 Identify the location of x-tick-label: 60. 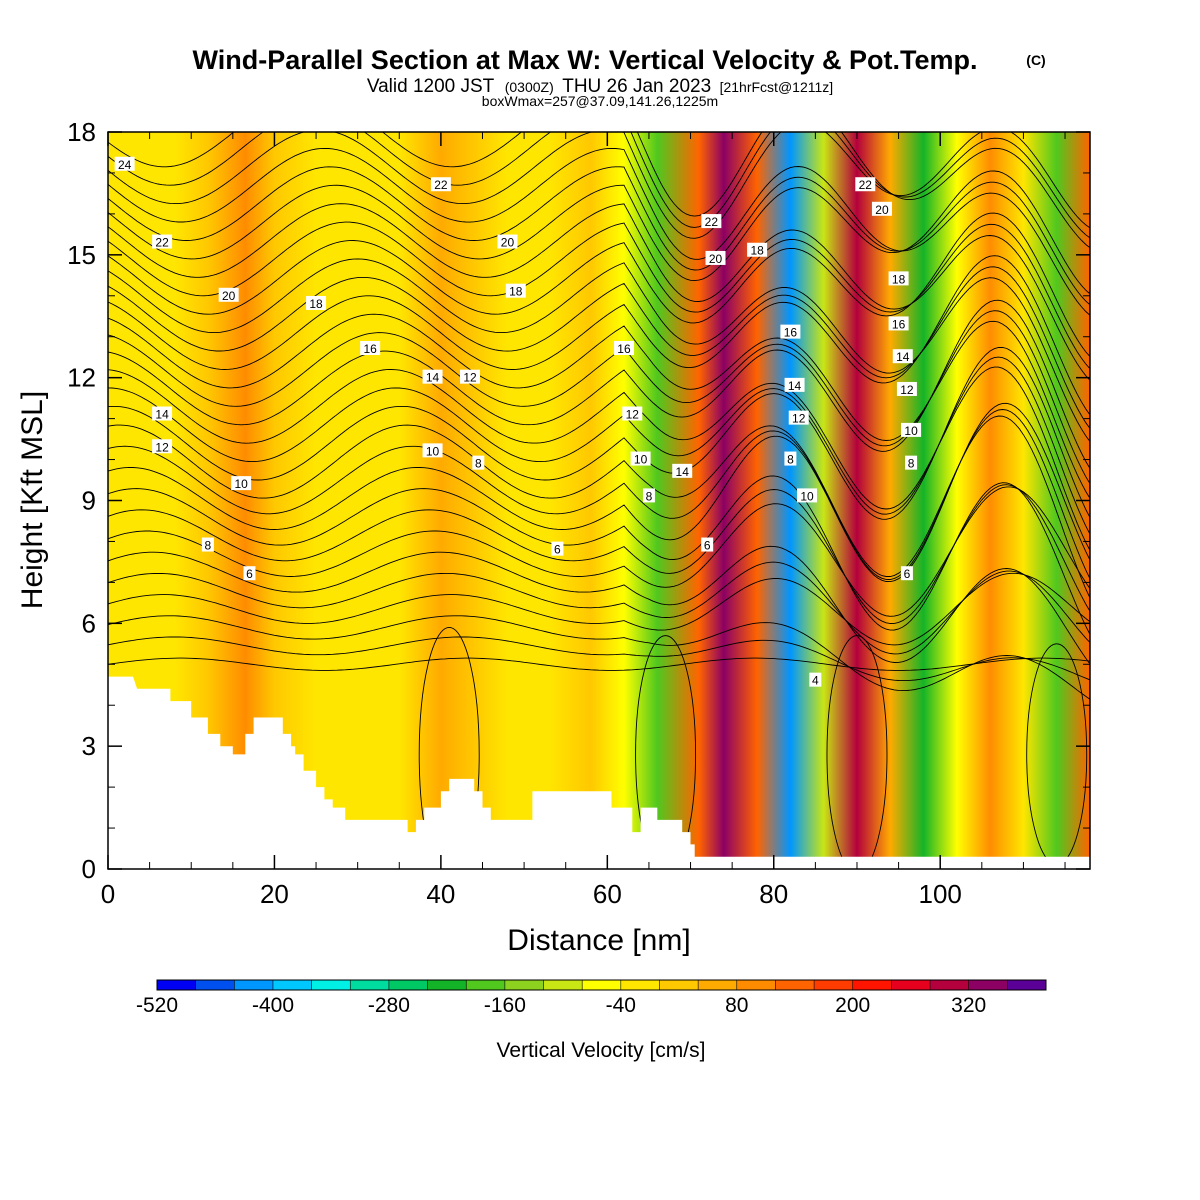
(607, 894).